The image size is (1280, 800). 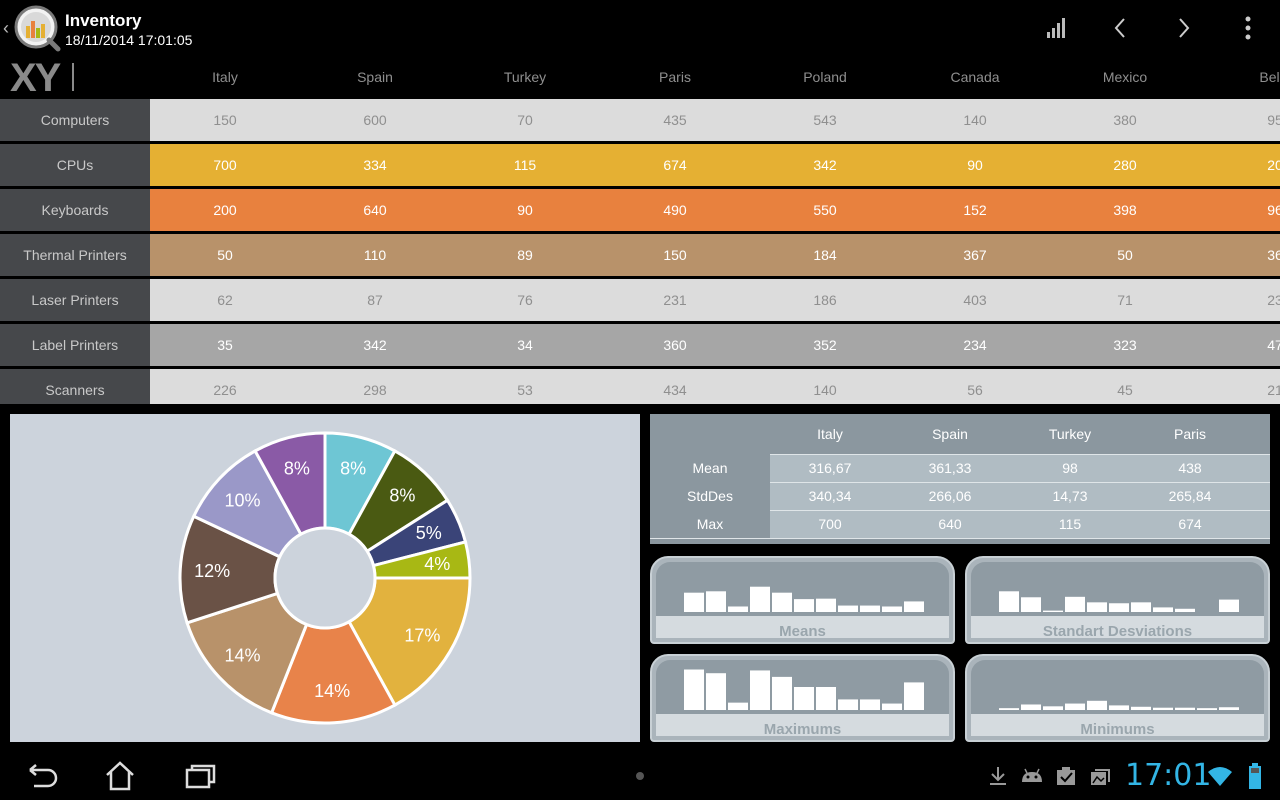 I want to click on overflow-menu-icon, so click(x=1248, y=28).